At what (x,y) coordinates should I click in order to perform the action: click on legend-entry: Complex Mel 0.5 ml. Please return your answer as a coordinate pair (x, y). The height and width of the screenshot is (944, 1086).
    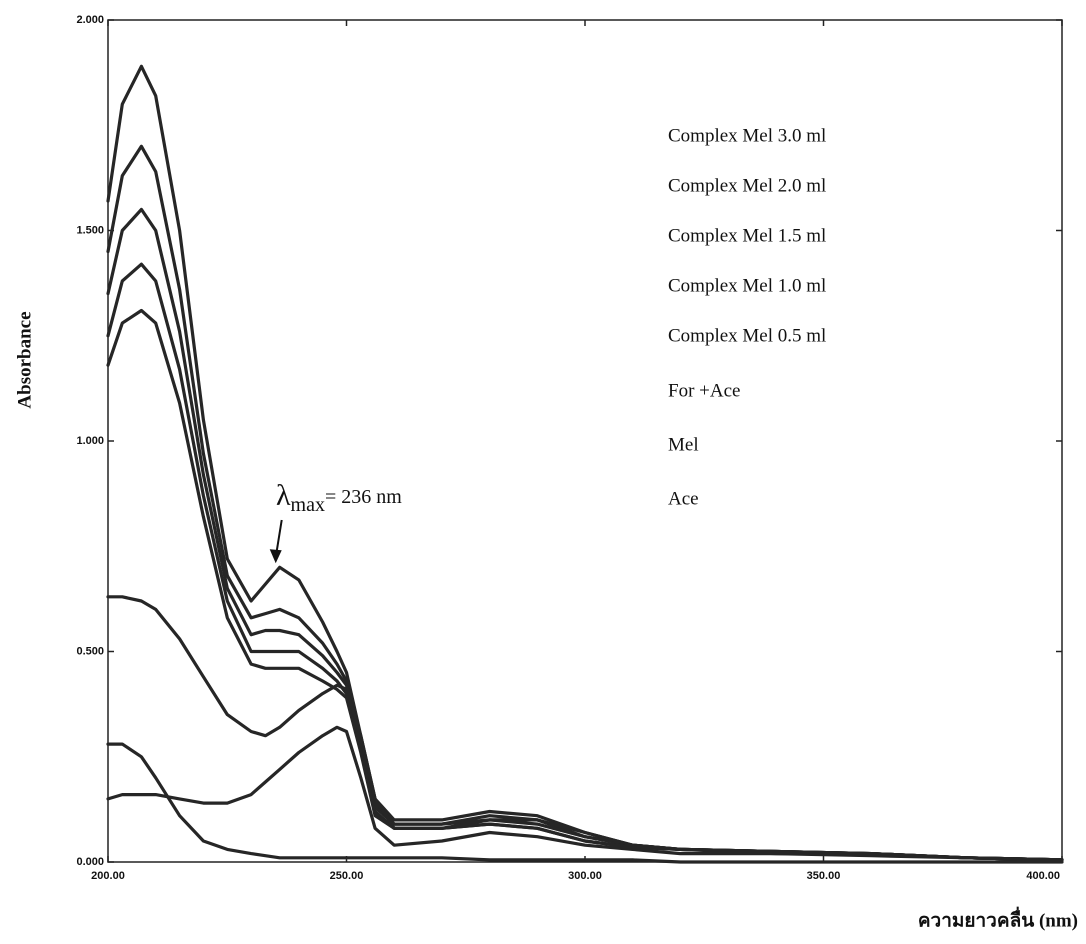
    Looking at the image, I should click on (747, 335).